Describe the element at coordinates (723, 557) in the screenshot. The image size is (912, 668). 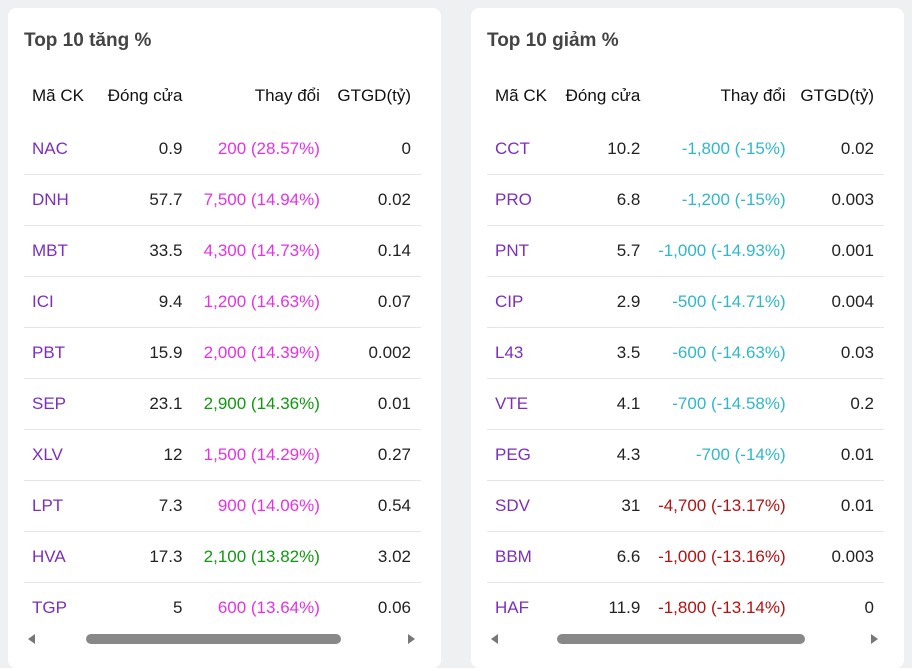
I see `price-change: -1,000 (-13.16%)` at that location.